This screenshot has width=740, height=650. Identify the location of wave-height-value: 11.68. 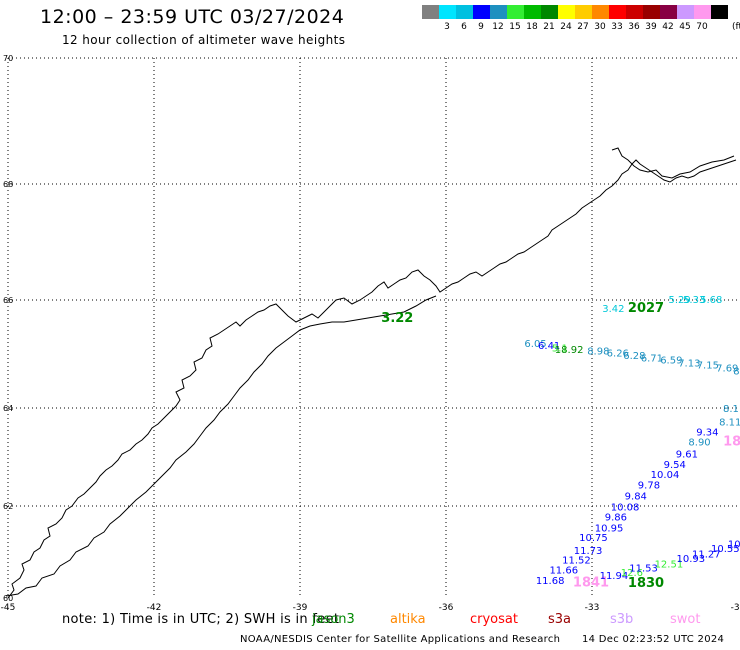
(550, 581).